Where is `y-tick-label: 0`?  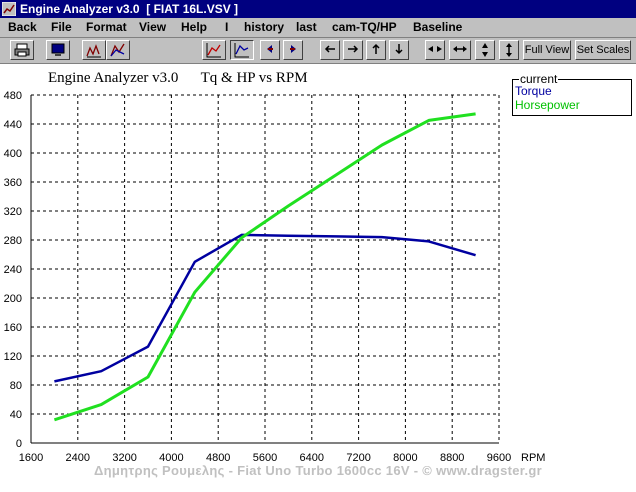 y-tick-label: 0 is located at coordinates (19, 444).